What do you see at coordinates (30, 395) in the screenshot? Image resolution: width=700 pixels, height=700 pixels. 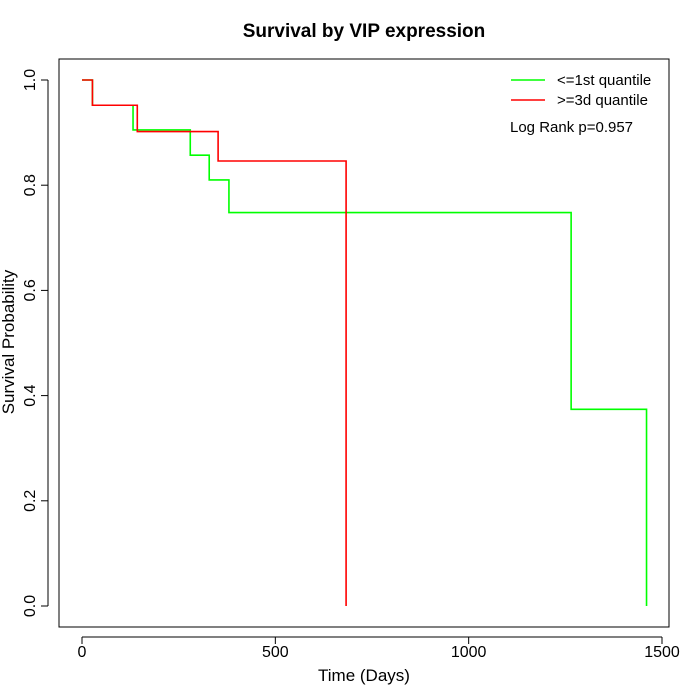 I see `y-tick-label: 0.4` at bounding box center [30, 395].